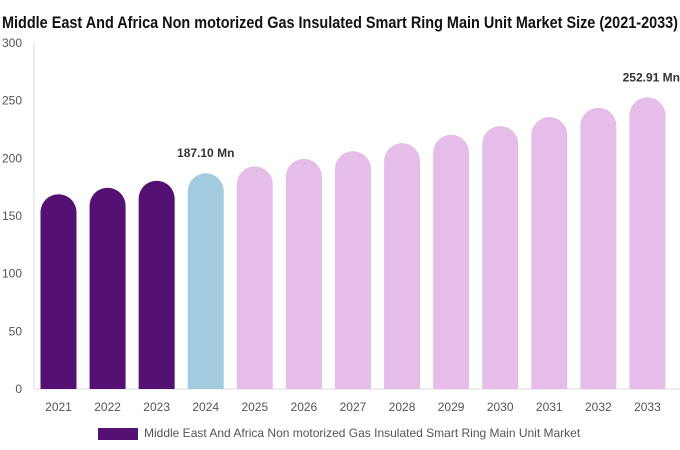 This screenshot has height=450, width=680. Describe the element at coordinates (451, 261) in the screenshot. I see `bar-2029` at that location.